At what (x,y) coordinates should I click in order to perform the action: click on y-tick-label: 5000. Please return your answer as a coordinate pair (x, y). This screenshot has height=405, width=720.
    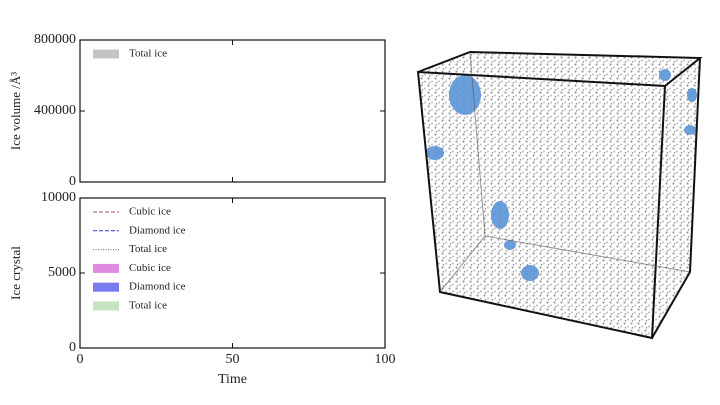
    Looking at the image, I should click on (62, 272).